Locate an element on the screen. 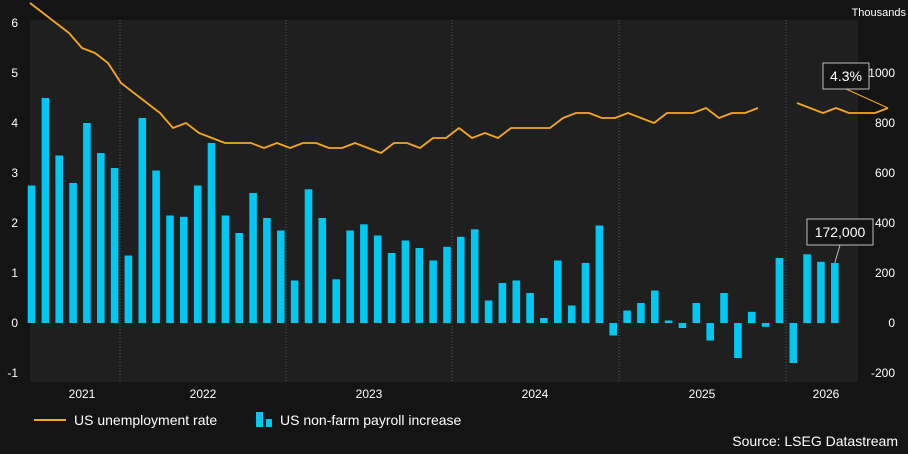 This screenshot has height=454, width=908. right-tick-label: 800 is located at coordinates (885, 123).